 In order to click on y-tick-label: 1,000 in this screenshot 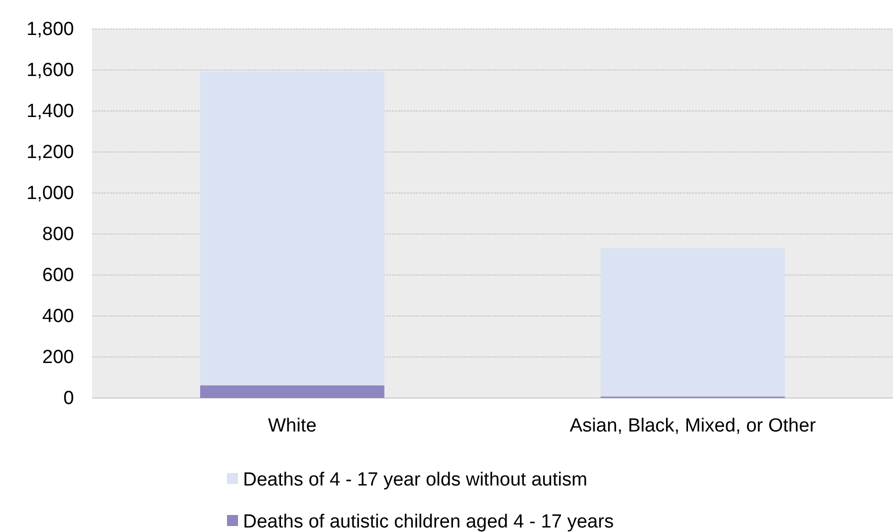, I will do `click(50, 193)`.